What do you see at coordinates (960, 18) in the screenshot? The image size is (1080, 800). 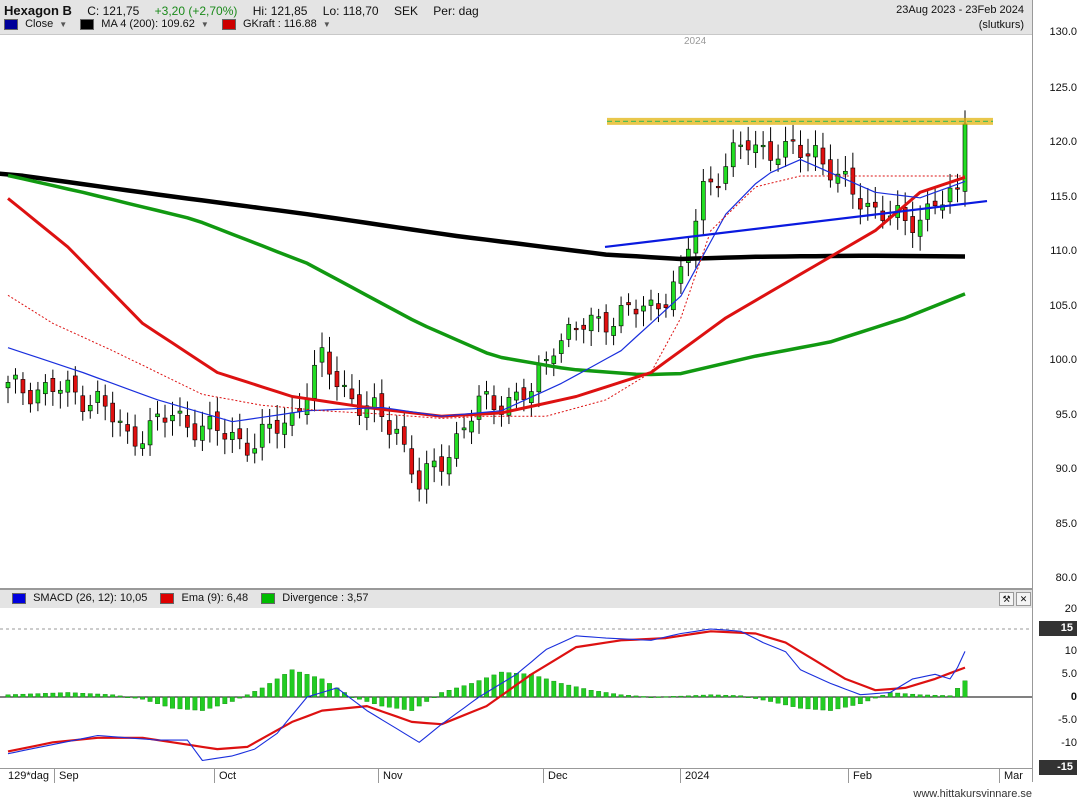 I see `date-range: 23Aug 2023 - 23Feb 2024 (slutkurs)` at bounding box center [960, 18].